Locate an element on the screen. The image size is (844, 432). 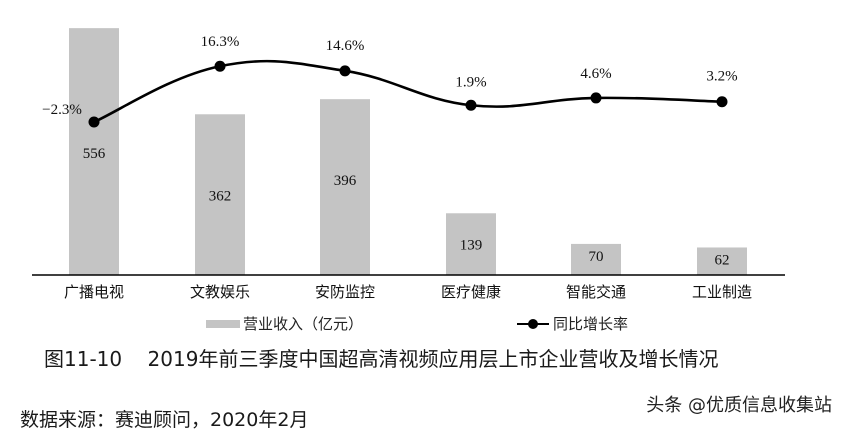
bar-value-label: 139 is located at coordinates (471, 245).